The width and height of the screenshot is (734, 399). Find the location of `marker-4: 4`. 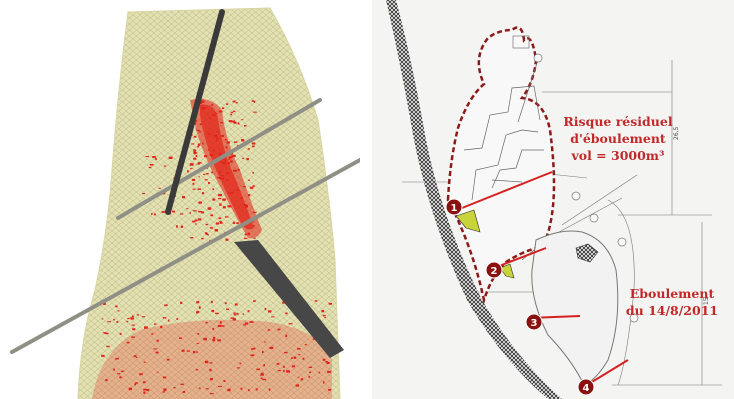

marker-4: 4 is located at coordinates (586, 387).